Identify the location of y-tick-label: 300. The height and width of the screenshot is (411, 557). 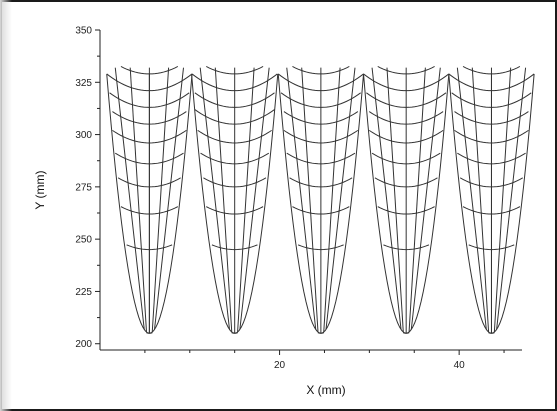
(83, 135).